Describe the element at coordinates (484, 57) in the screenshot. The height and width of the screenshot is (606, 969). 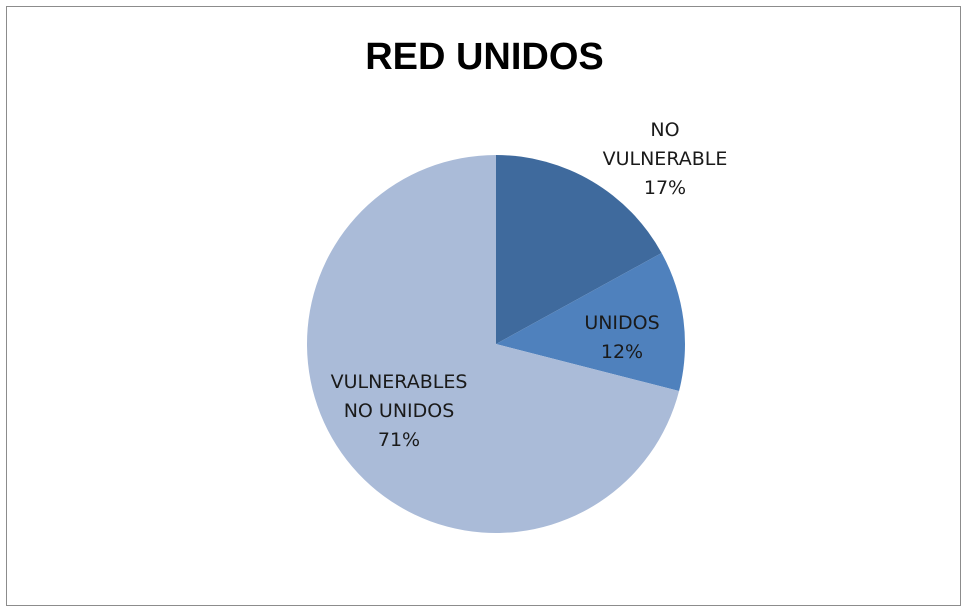
I see `chart-title: RED UNIDOS` at that location.